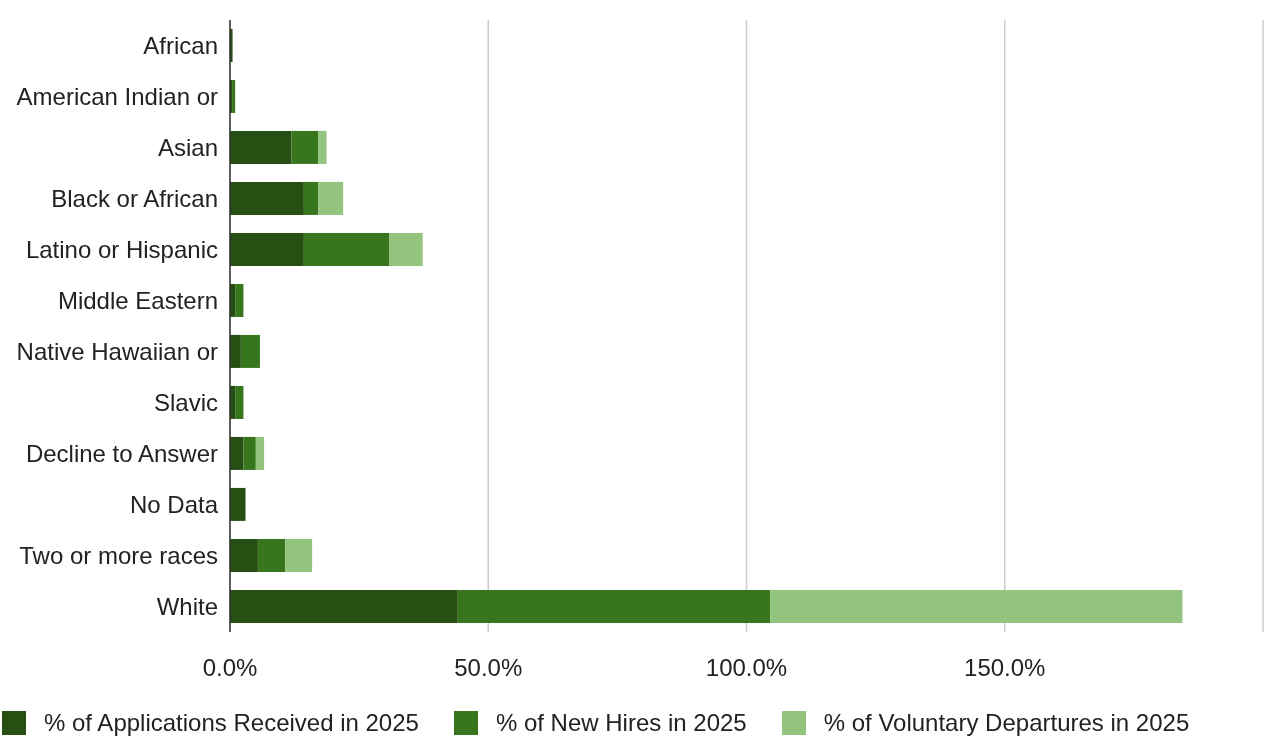 This screenshot has height=738, width=1264. I want to click on y-tick-label: White, so click(187, 607).